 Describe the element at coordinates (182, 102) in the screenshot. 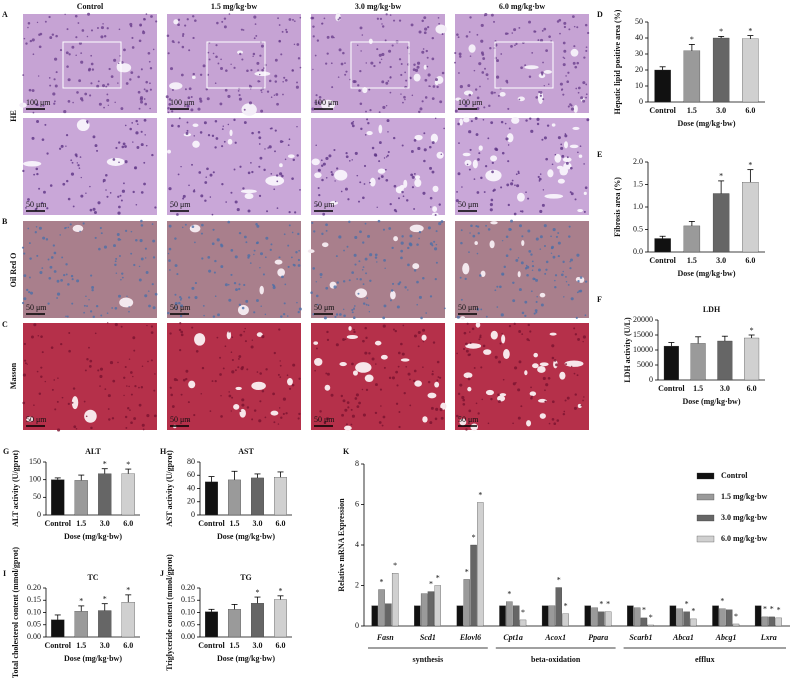

I see `scale-bar-label: 100 μm` at that location.